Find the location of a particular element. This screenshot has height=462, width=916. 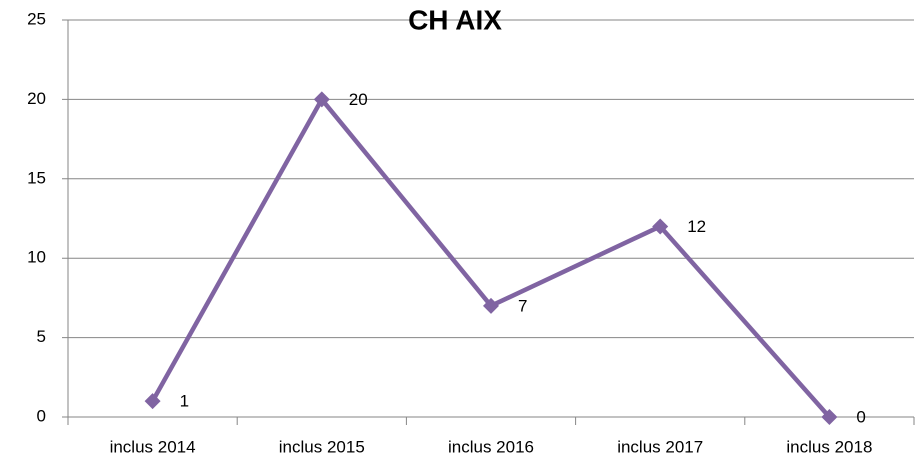

chart-title: CH AIX is located at coordinates (455, 19).